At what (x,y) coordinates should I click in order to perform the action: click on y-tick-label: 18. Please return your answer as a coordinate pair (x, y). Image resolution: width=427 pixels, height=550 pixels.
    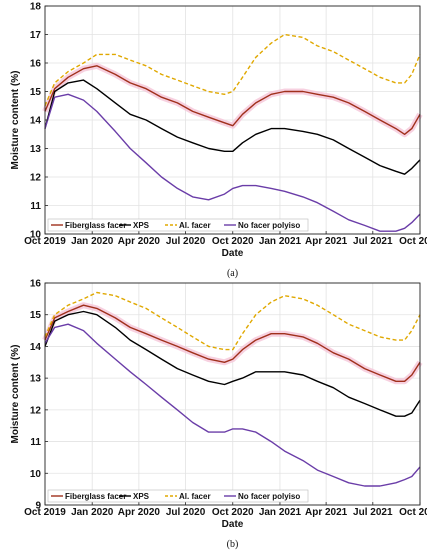
    Looking at the image, I should click on (36, 7).